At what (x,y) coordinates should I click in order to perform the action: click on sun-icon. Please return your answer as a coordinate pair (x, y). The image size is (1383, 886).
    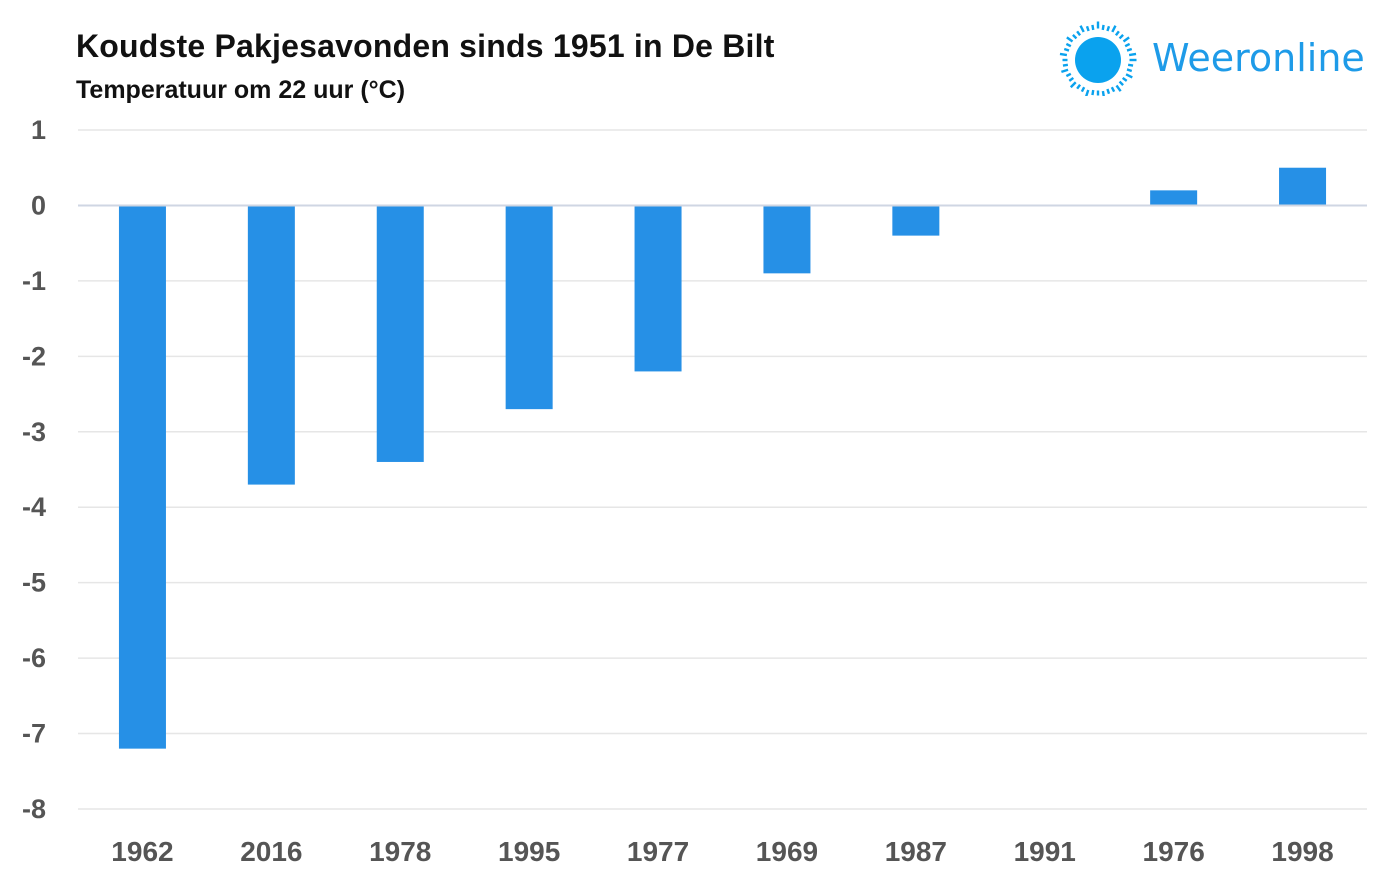
    Looking at the image, I should click on (1098, 58).